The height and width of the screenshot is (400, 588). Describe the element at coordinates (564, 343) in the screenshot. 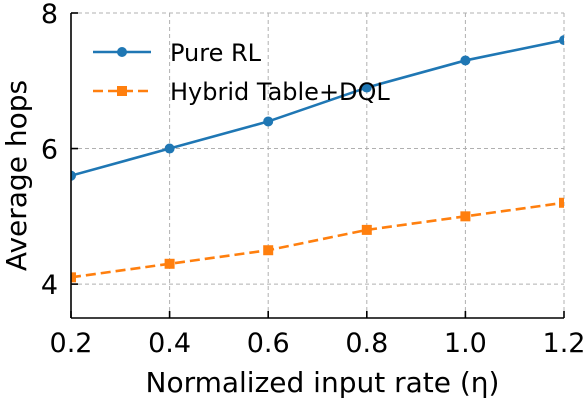

I see `x-tick-label-5: 1.2` at that location.